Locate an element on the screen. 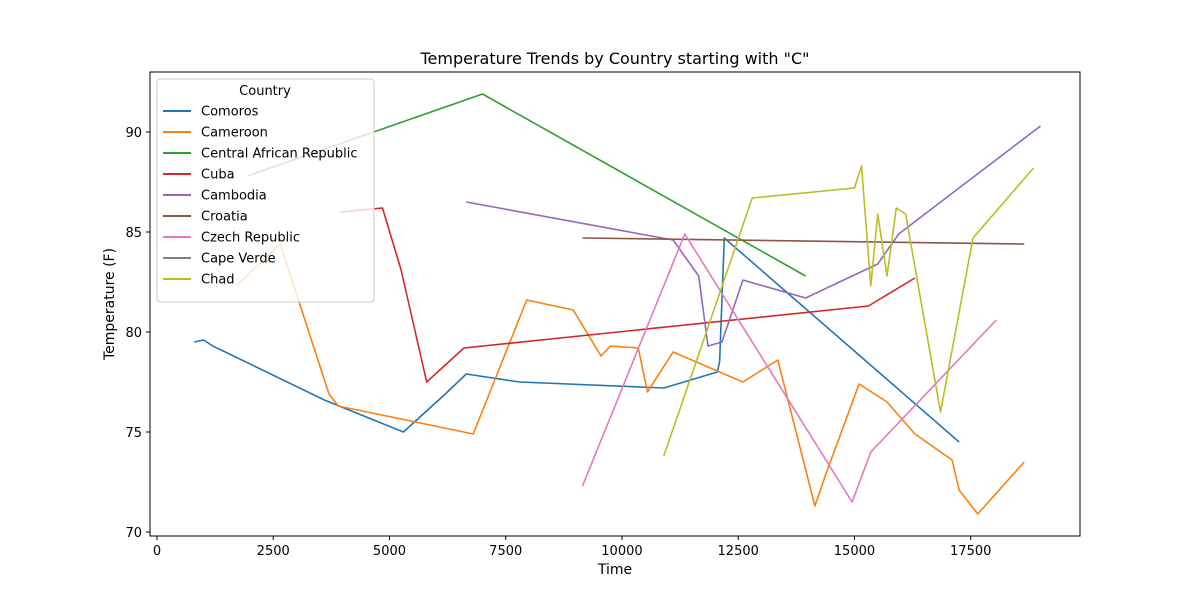 The width and height of the screenshot is (1200, 600). x-tick-label: 2500 is located at coordinates (273, 551).